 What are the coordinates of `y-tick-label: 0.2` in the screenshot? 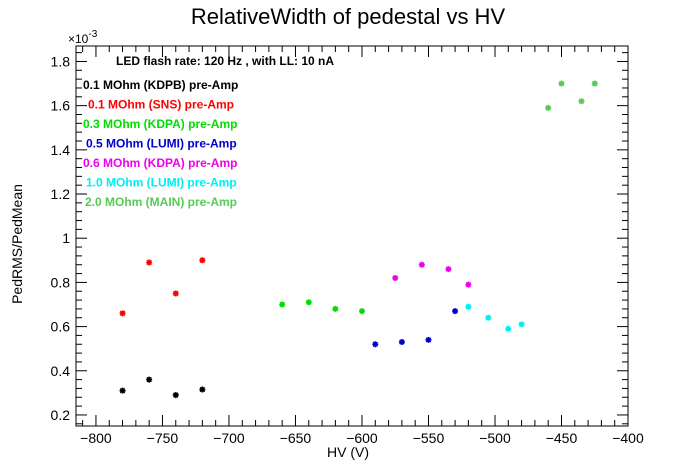 It's located at (61, 415).